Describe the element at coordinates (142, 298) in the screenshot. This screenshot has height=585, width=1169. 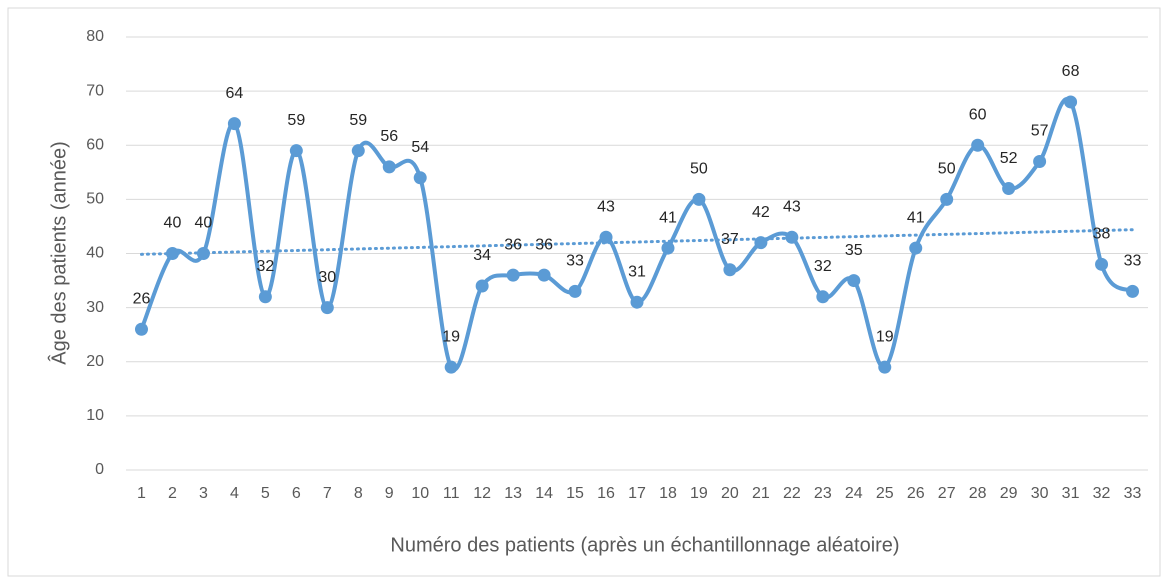
I see `data-label: 26` at that location.